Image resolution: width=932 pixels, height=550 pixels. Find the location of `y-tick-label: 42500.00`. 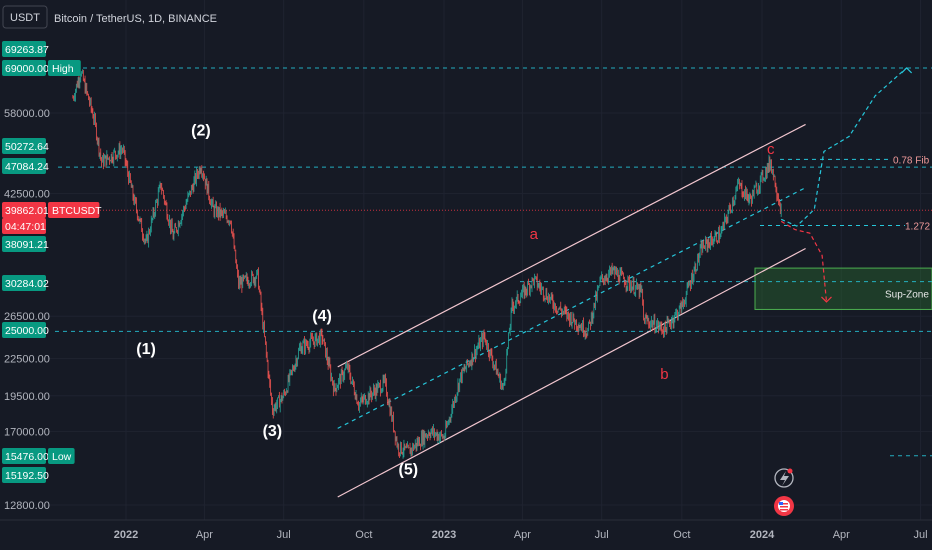

y-tick-label: 42500.00 is located at coordinates (27, 195).